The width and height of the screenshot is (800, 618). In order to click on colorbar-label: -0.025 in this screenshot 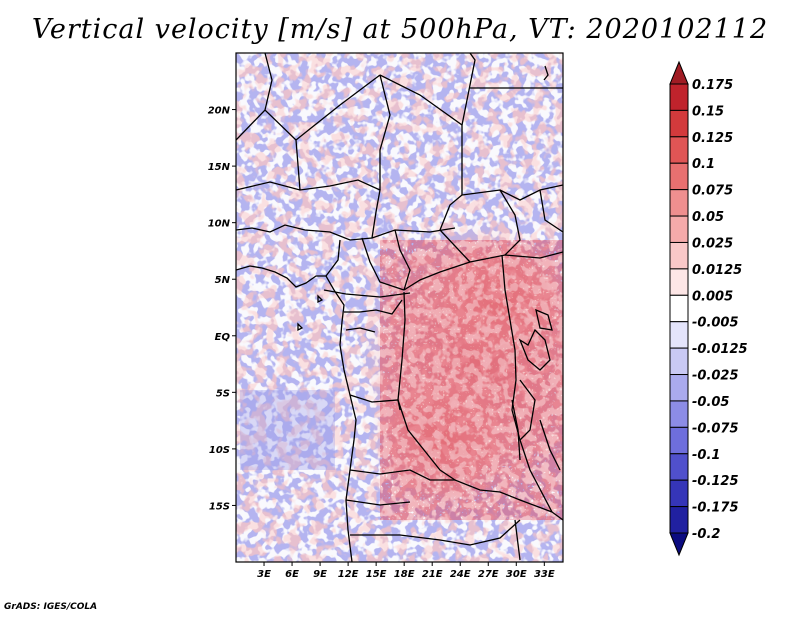, I will do `click(715, 376)`.